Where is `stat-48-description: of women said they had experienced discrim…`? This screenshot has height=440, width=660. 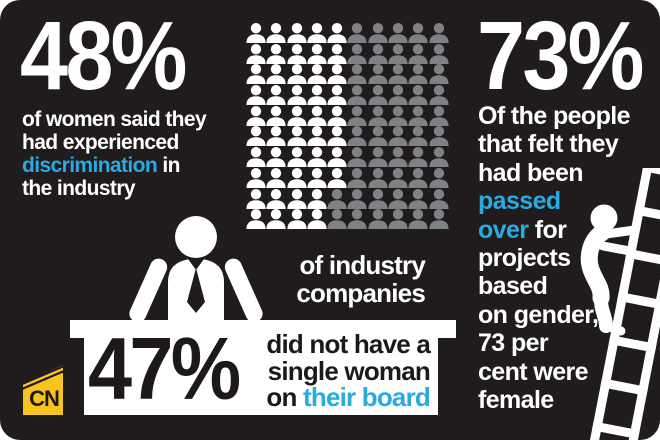
stat-48-description: of women said they had experienced discrim… is located at coordinates (114, 154).